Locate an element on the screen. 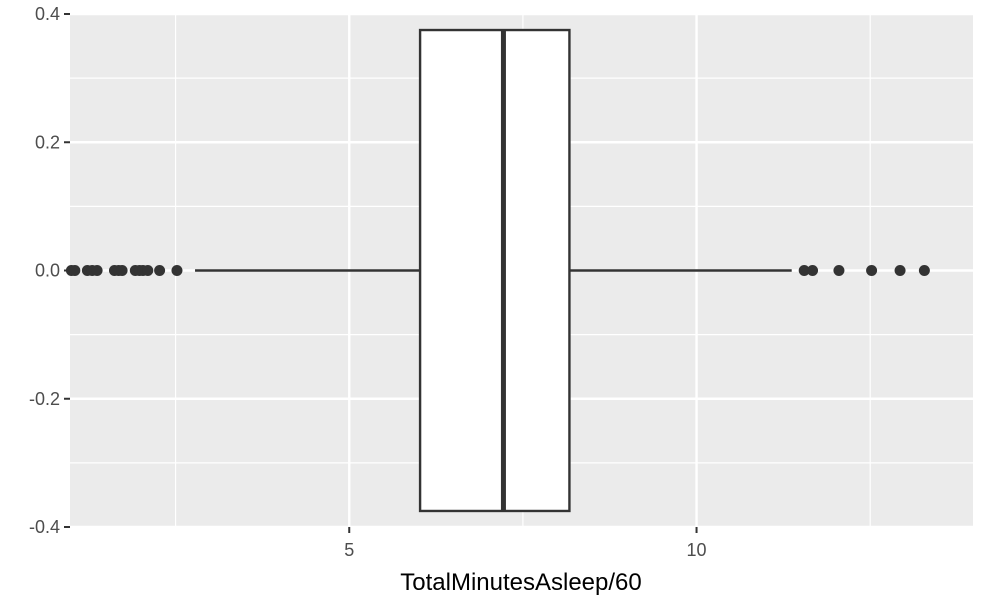 This screenshot has height=610, width=988. y-tick-label: 0.0 is located at coordinates (47, 271).